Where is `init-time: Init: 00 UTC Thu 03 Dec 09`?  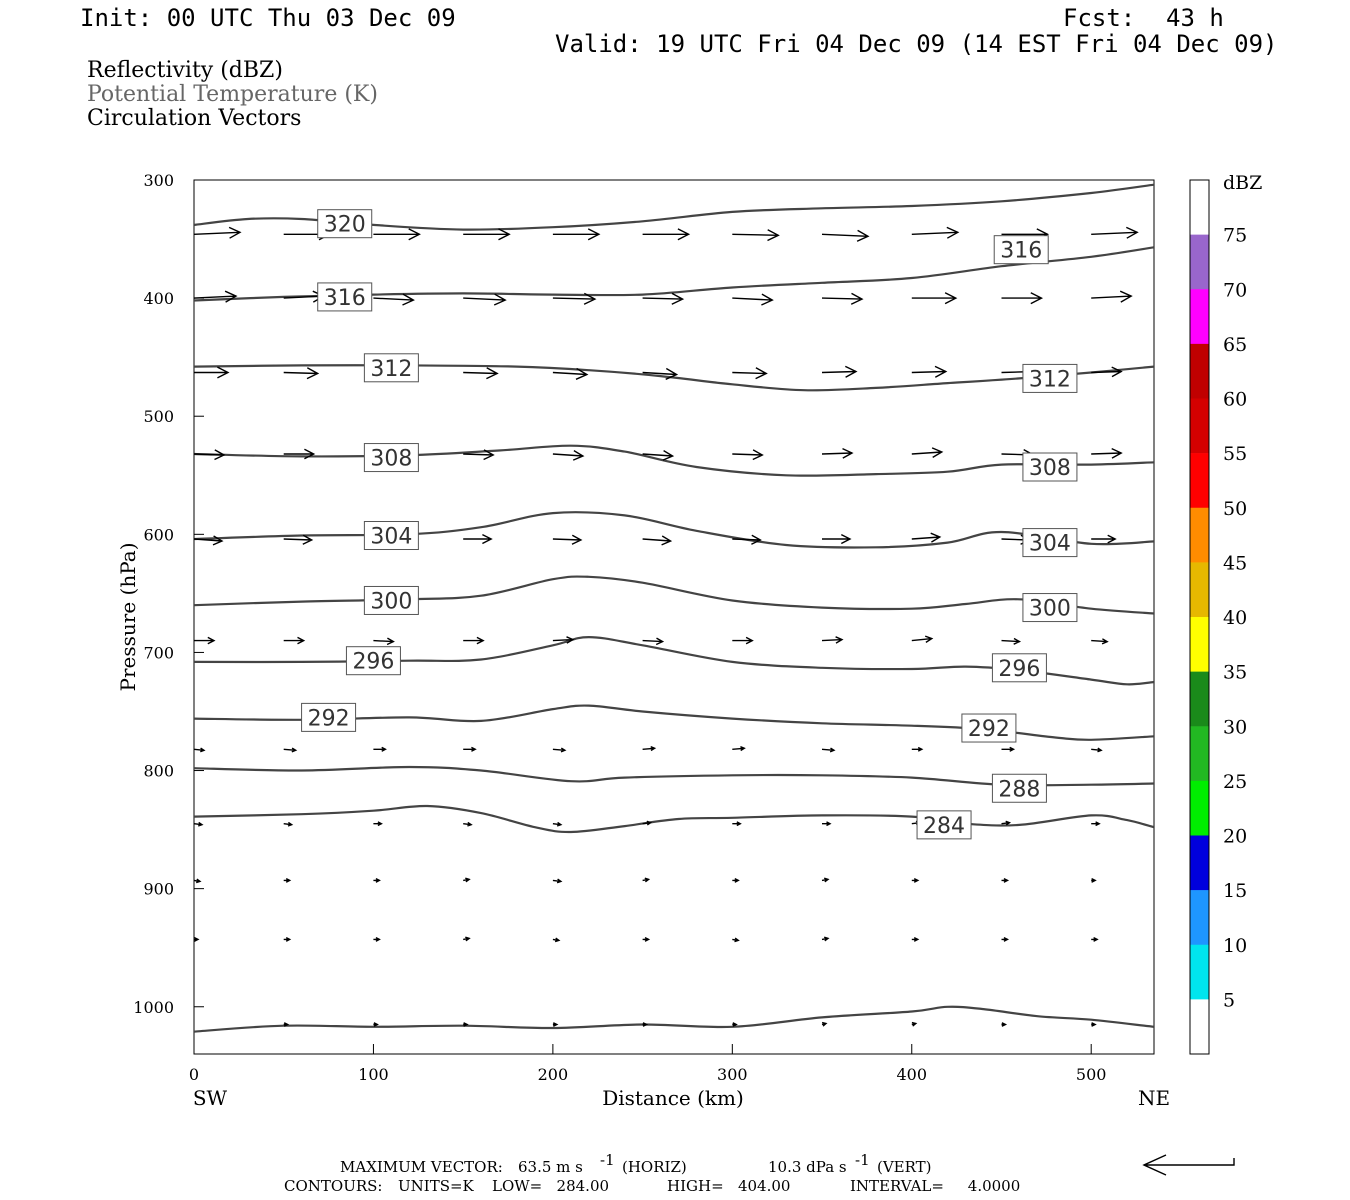
init-time: Init: 00 UTC Thu 03 Dec 09 is located at coordinates (268, 18).